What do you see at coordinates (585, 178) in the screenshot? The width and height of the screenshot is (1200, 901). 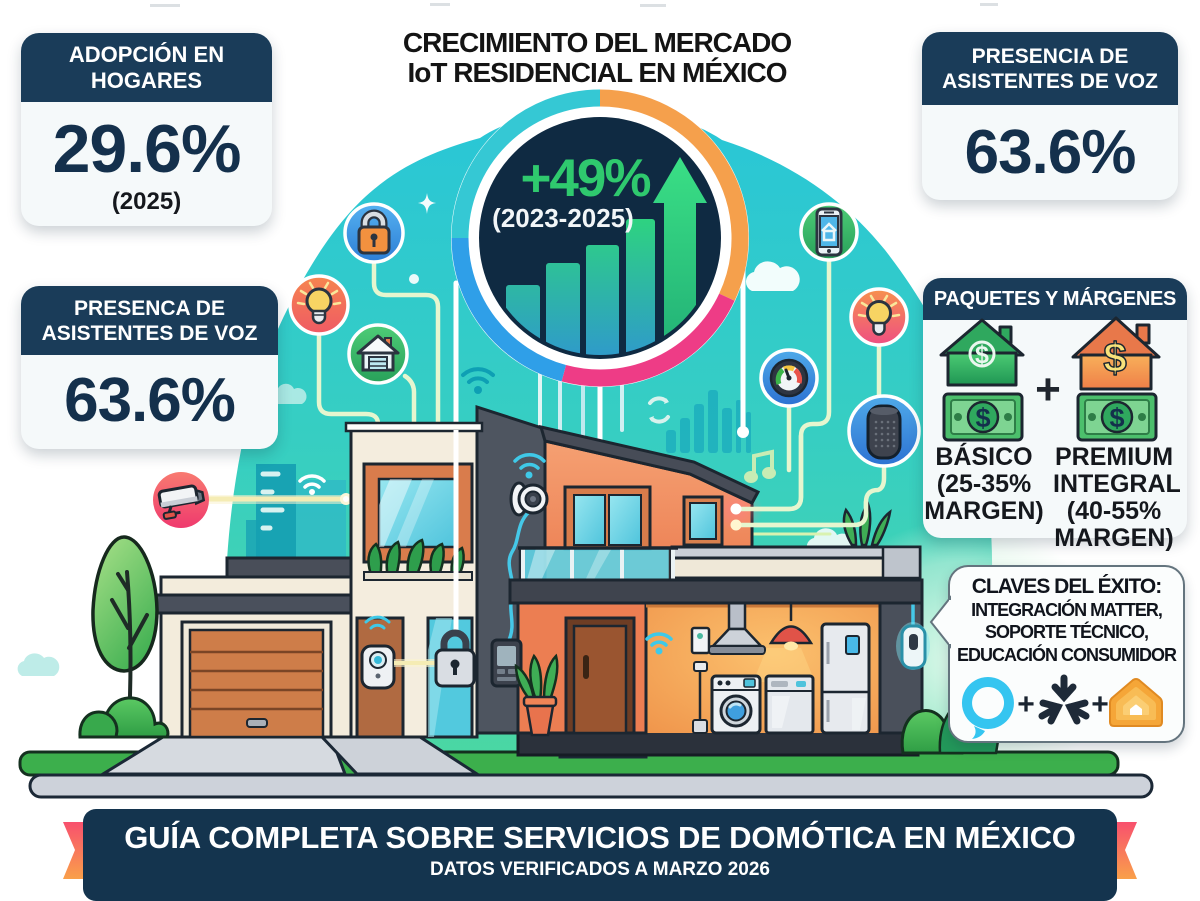 I see `svg-text: +49%` at bounding box center [585, 178].